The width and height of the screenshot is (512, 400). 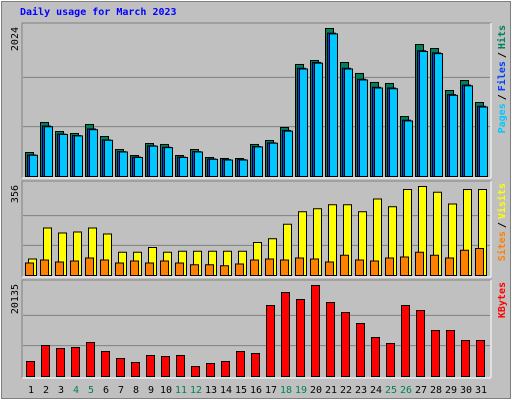 I want to click on x-tick-label: 18, so click(x=286, y=390).